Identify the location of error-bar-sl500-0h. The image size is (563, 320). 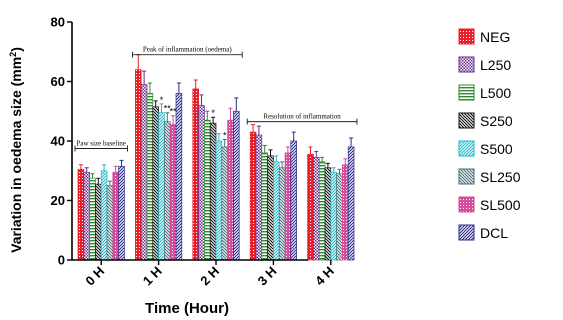
(115, 169).